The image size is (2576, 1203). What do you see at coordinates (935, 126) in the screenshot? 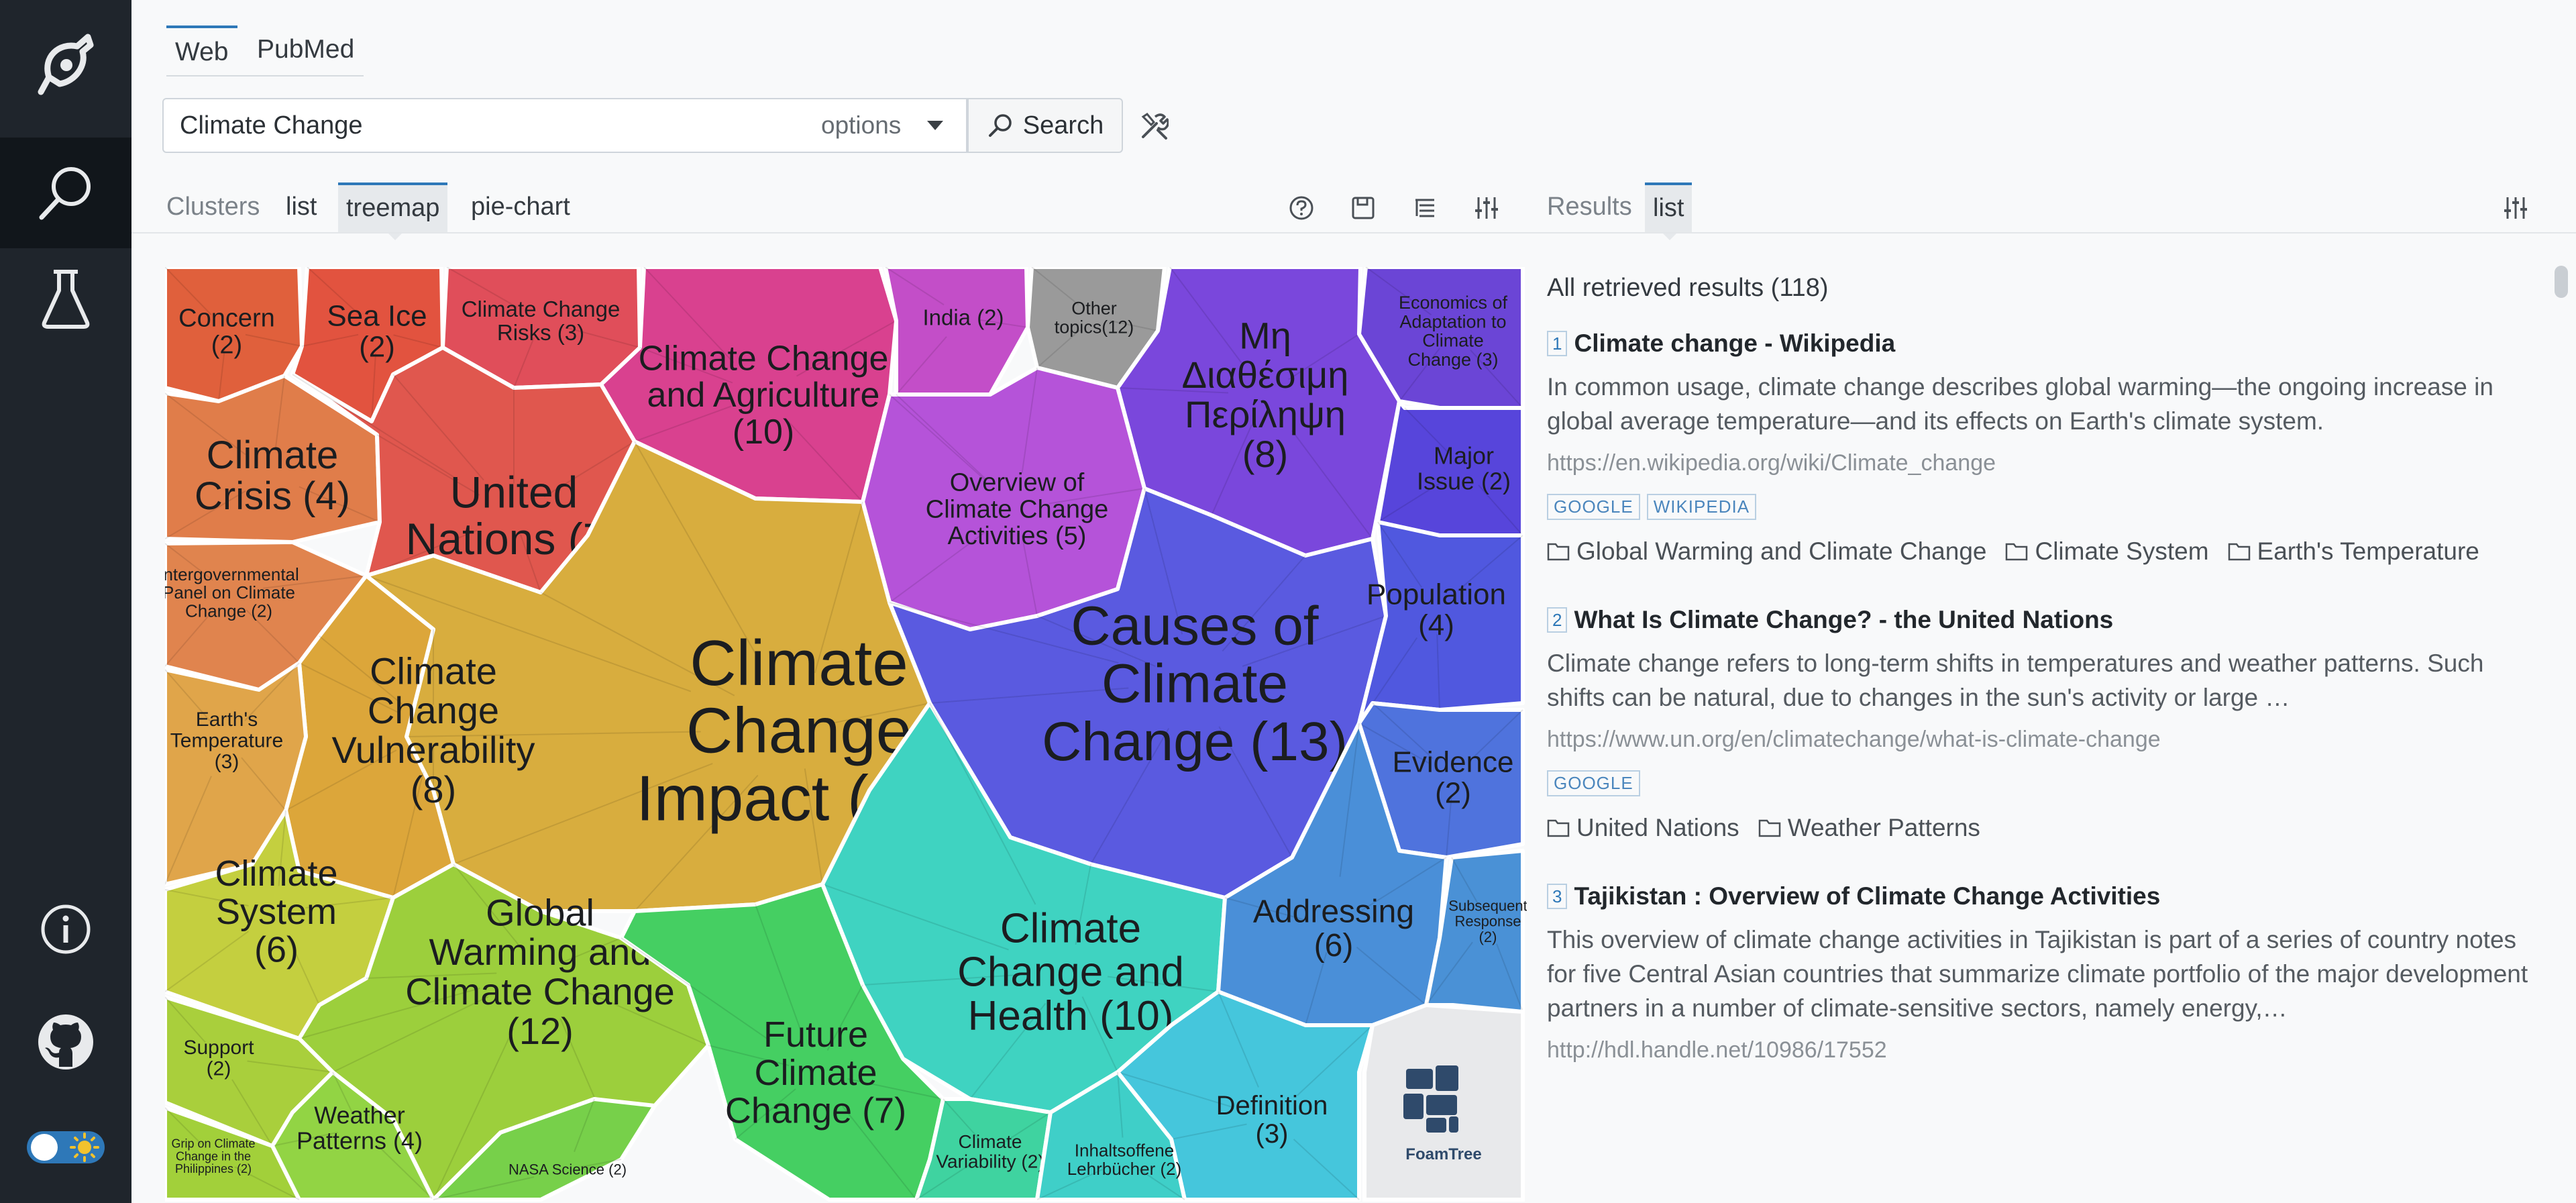
I see `chevron-down-icon` at bounding box center [935, 126].